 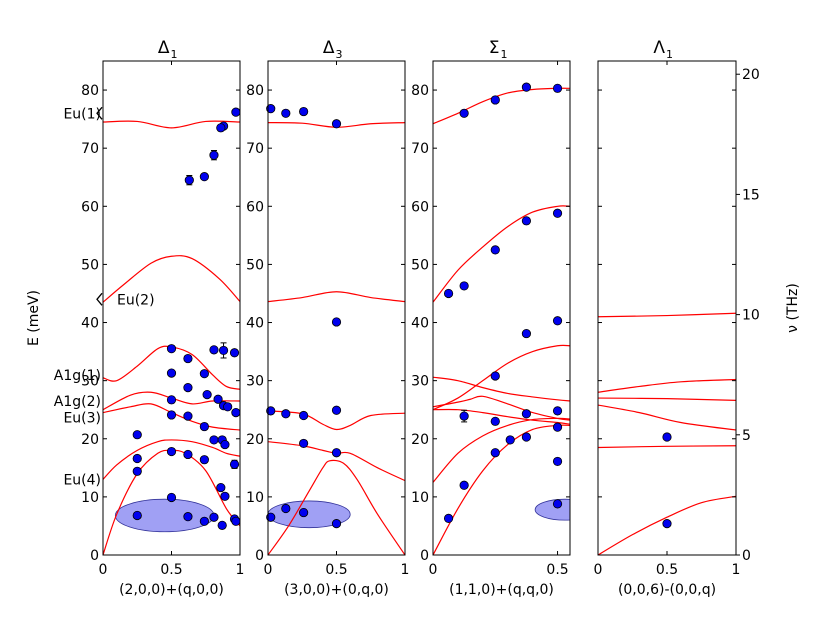 What do you see at coordinates (746, 436) in the screenshot?
I see `thz-tick-label: 5` at bounding box center [746, 436].